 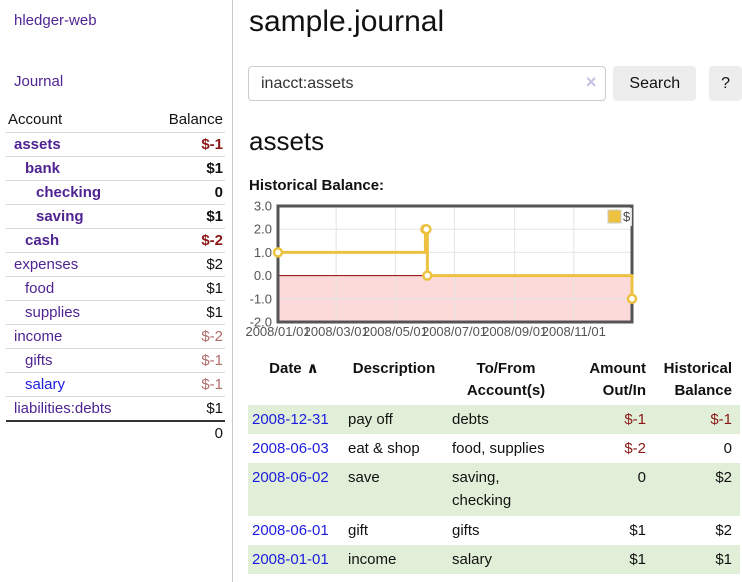 I want to click on help-button: ?, so click(x=725, y=83).